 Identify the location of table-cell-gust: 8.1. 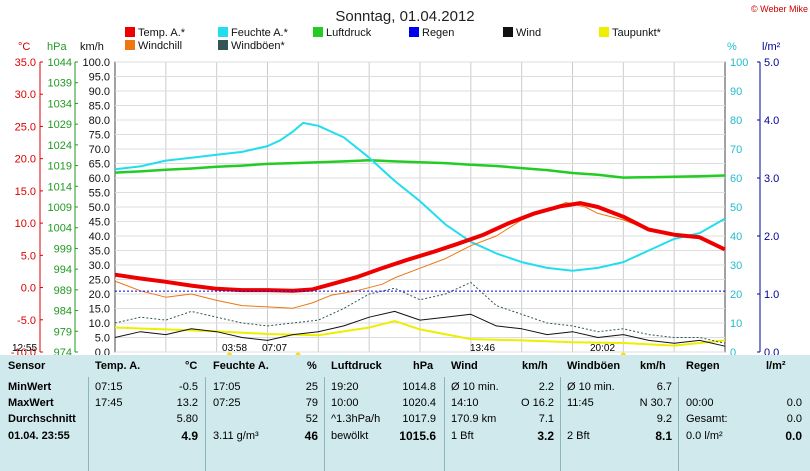
(663, 436).